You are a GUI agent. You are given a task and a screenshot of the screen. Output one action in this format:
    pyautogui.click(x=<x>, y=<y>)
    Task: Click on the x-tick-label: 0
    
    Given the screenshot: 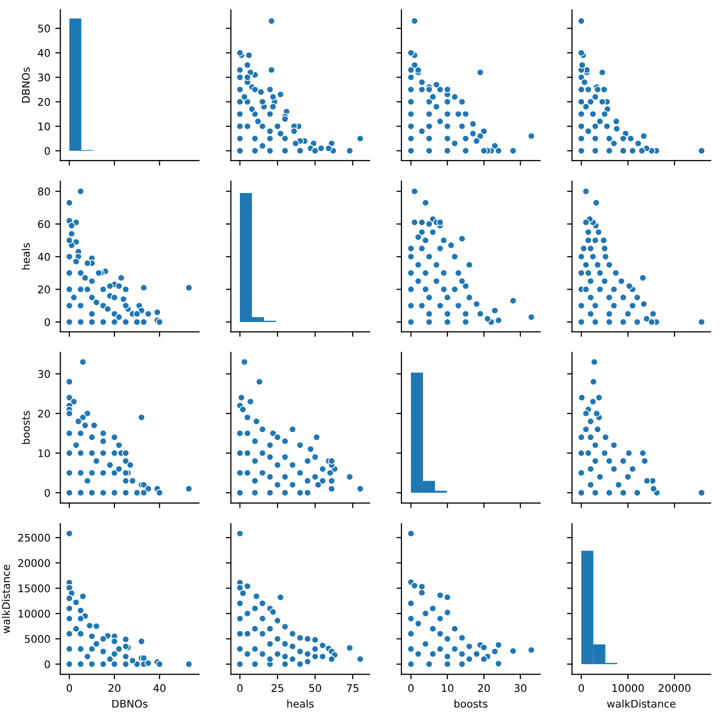 What is the action you would take?
    pyautogui.click(x=69, y=688)
    